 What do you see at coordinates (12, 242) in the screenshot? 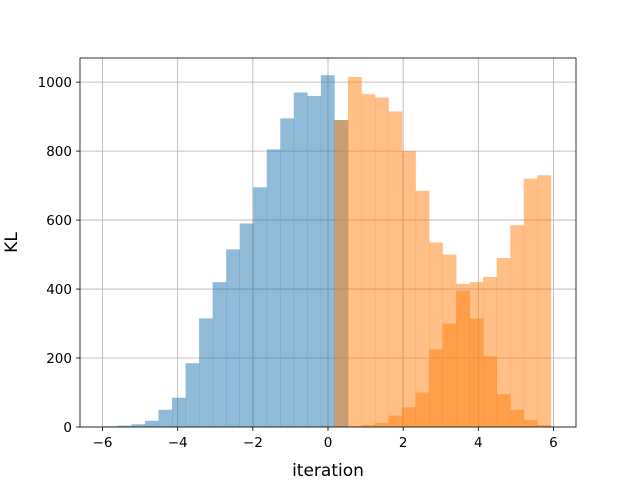
I see `y-axis-label: KL` at bounding box center [12, 242].